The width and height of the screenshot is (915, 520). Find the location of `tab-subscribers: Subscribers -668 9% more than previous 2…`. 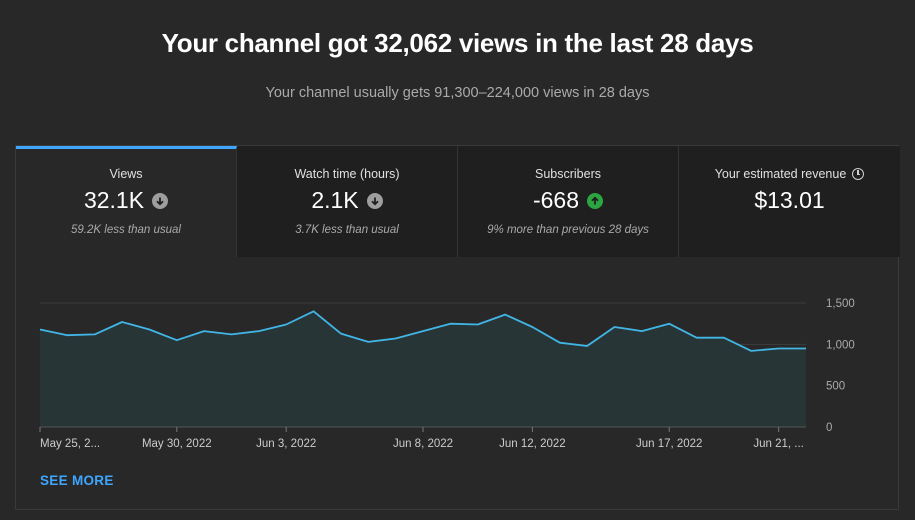

tab-subscribers: Subscribers -668 9% more than previous 2… is located at coordinates (568, 201).